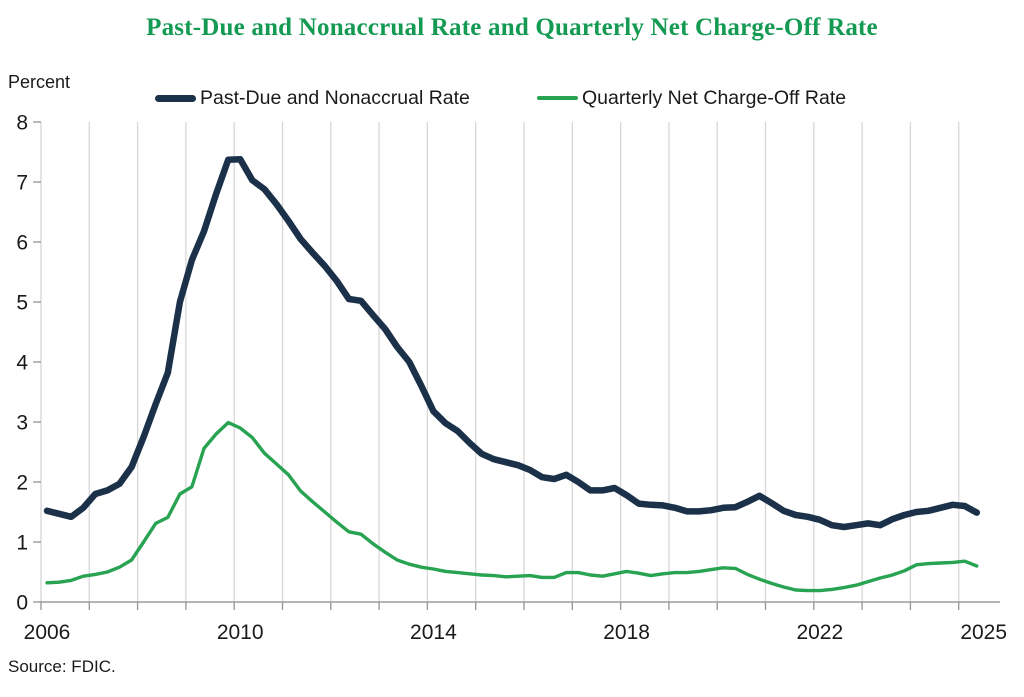 The height and width of the screenshot is (697, 1024). Describe the element at coordinates (62, 666) in the screenshot. I see `source-note: Source: FDIC.` at that location.